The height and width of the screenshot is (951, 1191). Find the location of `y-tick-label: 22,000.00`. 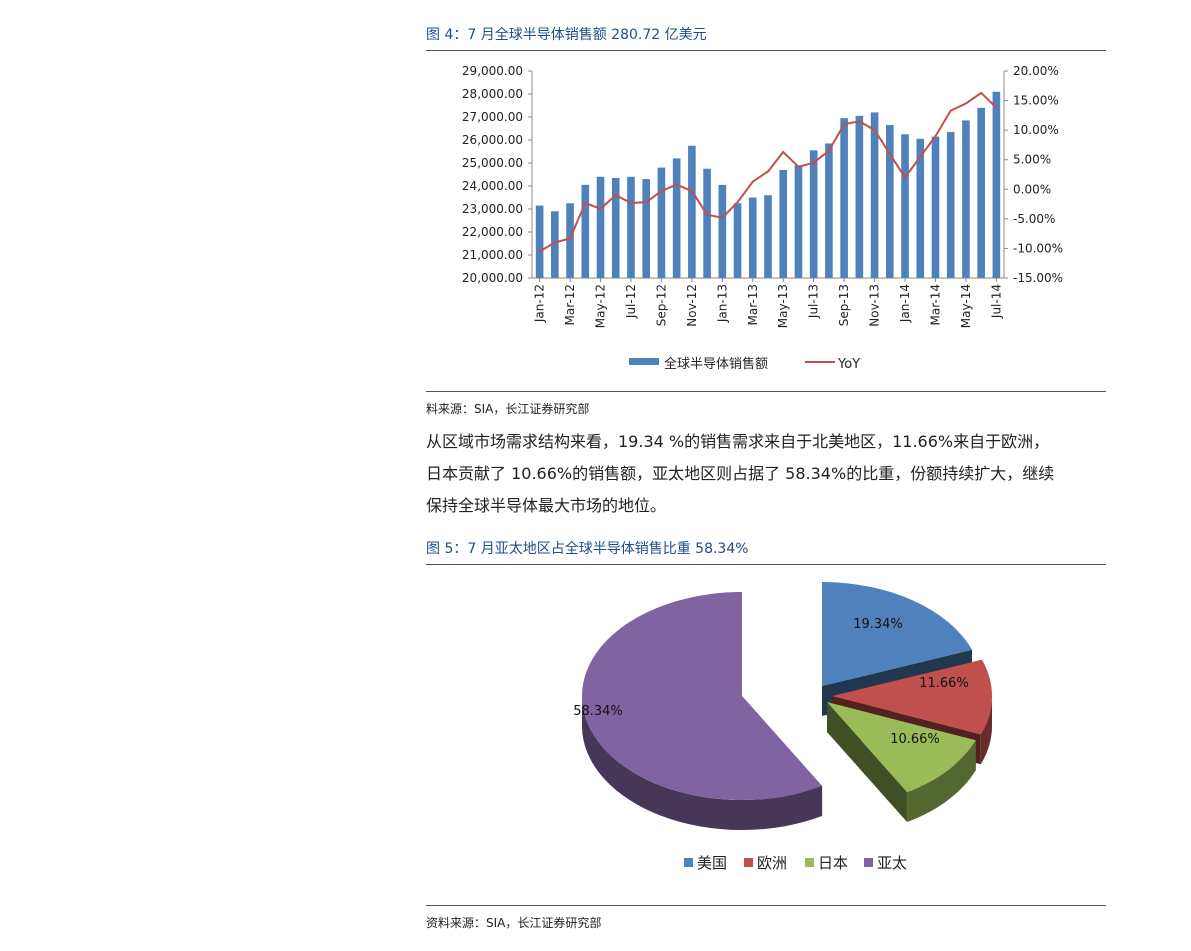

y-tick-label: 22,000.00 is located at coordinates (492, 232).